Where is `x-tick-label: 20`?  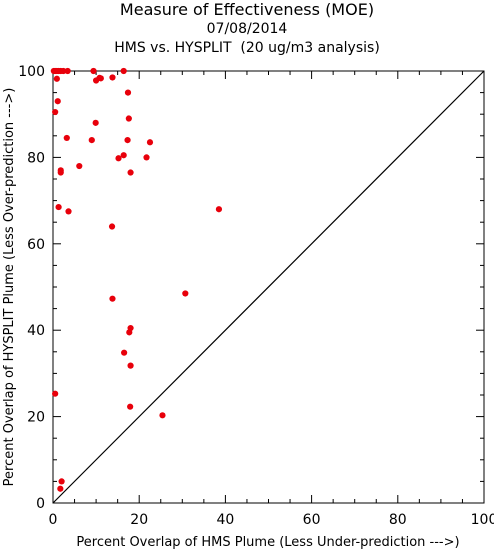
x-tick-label: 20 is located at coordinates (139, 520).